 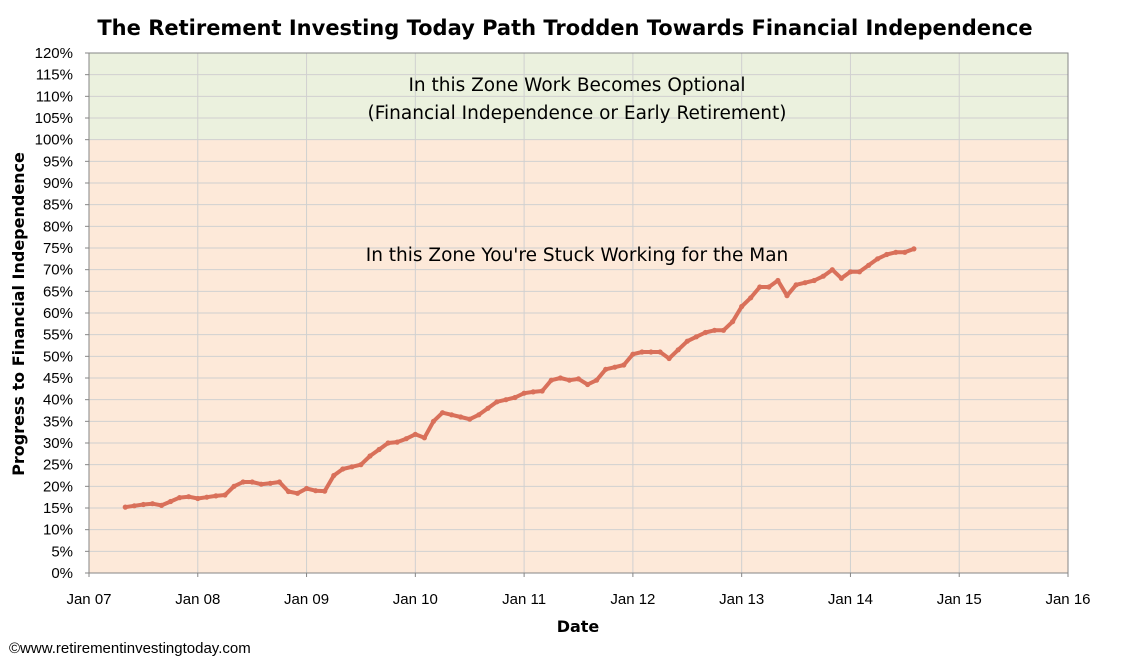 I want to click on y-tick-label: 55%, so click(x=58, y=335).